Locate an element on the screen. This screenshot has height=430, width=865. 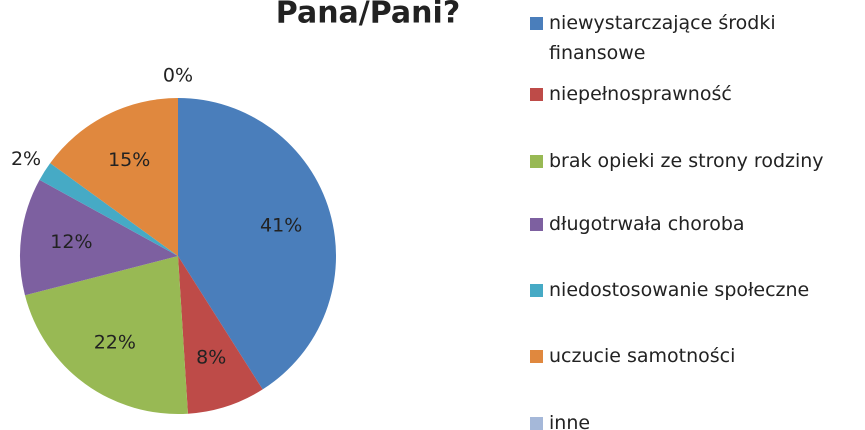
legend-entry: długotrwała choroba is located at coordinates (697, 224).